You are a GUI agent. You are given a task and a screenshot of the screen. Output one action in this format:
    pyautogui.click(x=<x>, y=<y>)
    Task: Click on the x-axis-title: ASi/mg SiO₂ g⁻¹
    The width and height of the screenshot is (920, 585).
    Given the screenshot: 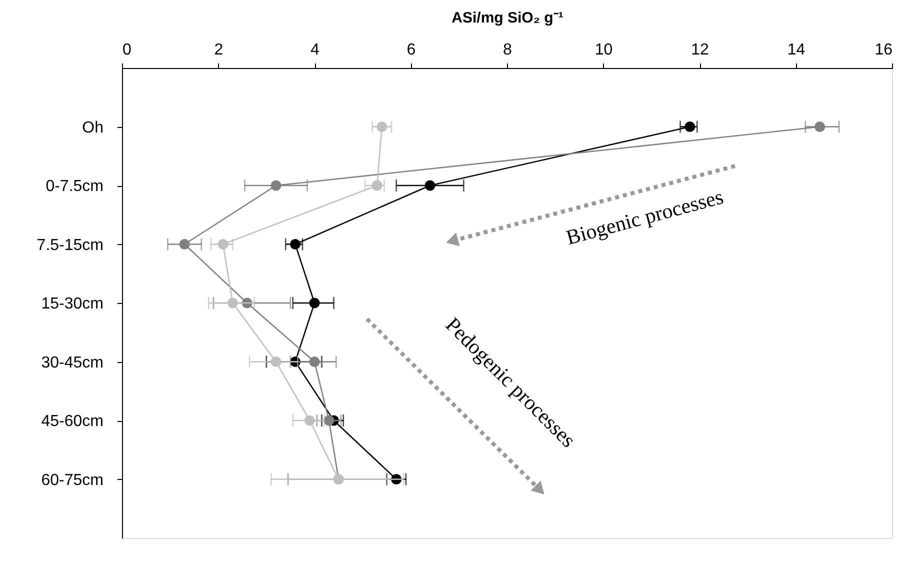 What is the action you would take?
    pyautogui.click(x=508, y=18)
    